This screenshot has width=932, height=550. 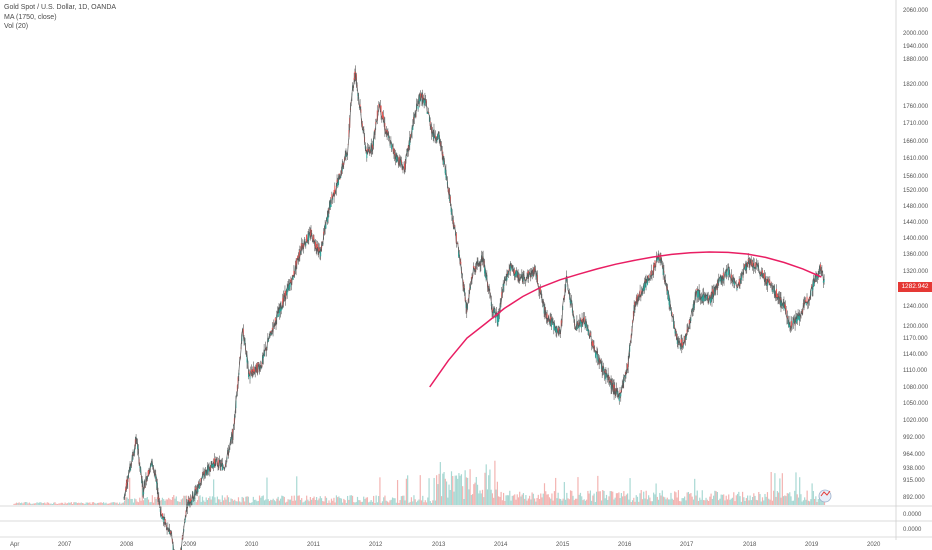 I want to click on y-tick-label: 1440.000, so click(x=916, y=223).